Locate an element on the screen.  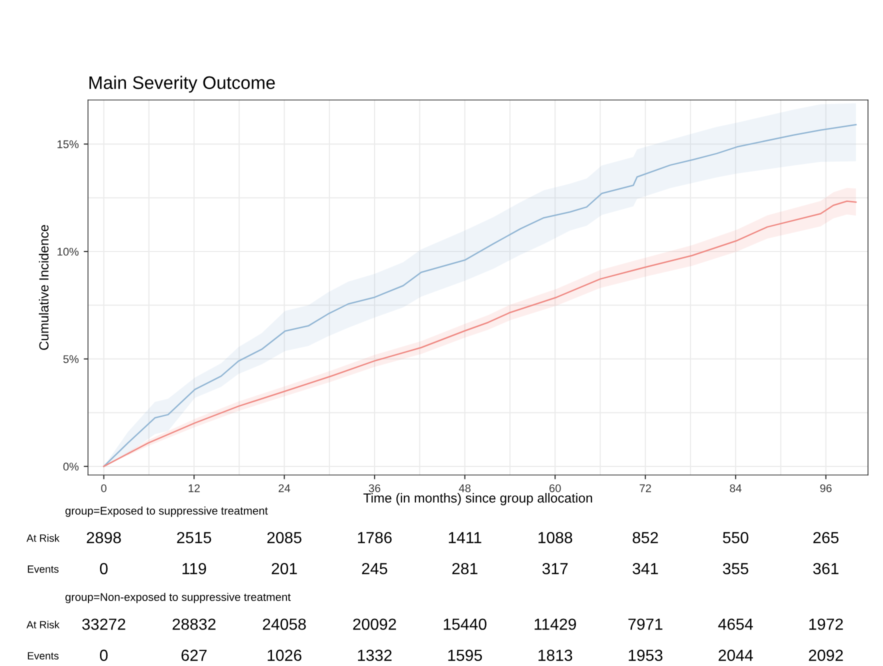
text: 15440 is located at coordinates (465, 624).